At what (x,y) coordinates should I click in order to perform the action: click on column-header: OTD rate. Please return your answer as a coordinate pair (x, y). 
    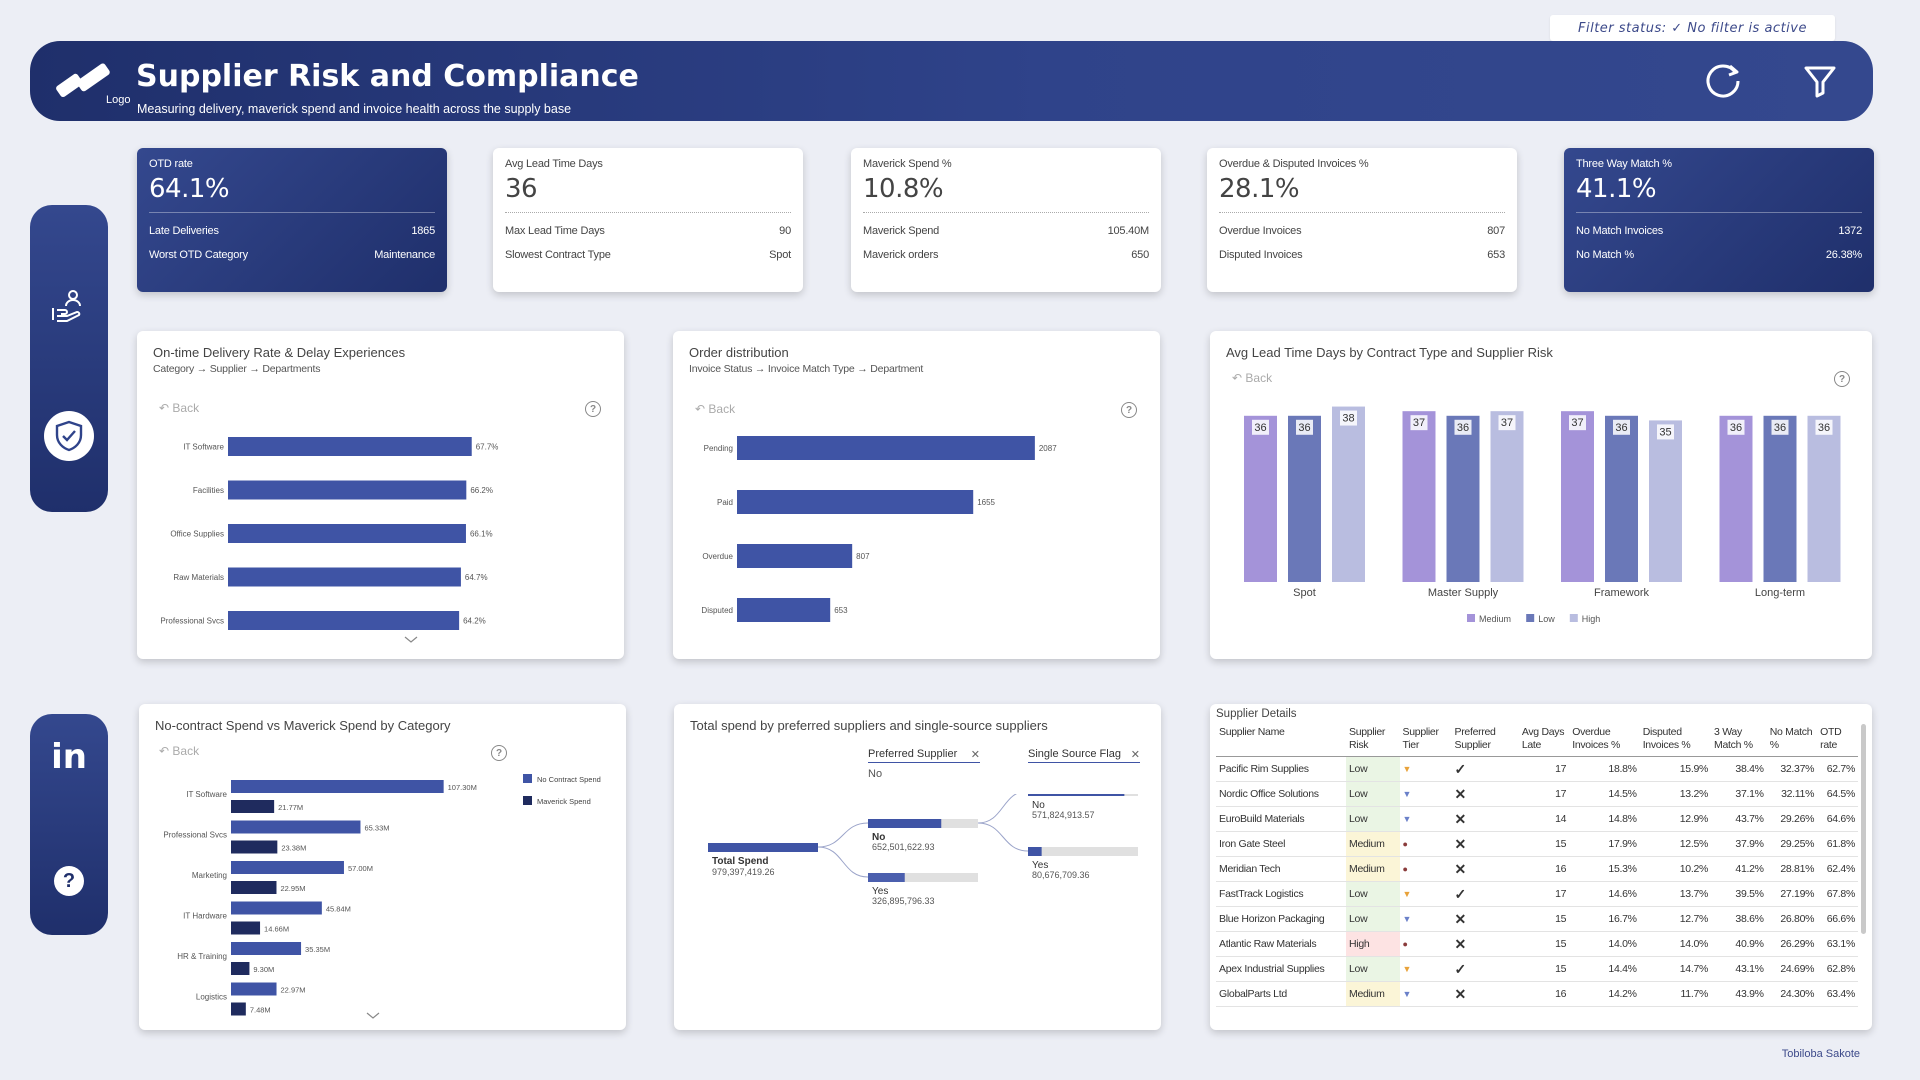
    Looking at the image, I should click on (1837, 739).